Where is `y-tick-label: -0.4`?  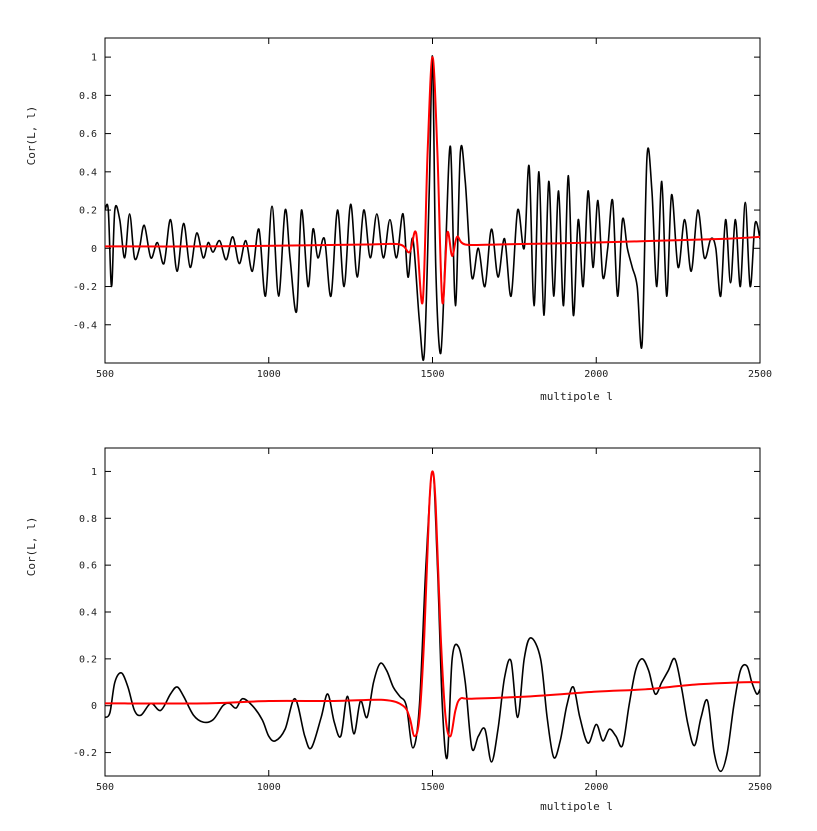
y-tick-label: -0.4 is located at coordinates (85, 325).